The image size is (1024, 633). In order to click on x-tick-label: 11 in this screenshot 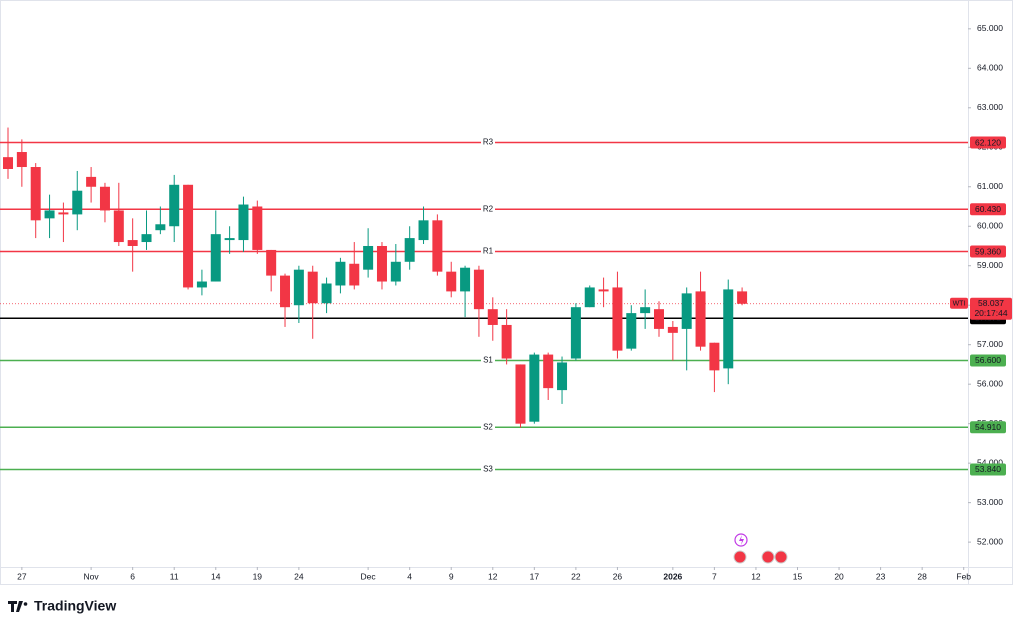, I will do `click(174, 576)`.